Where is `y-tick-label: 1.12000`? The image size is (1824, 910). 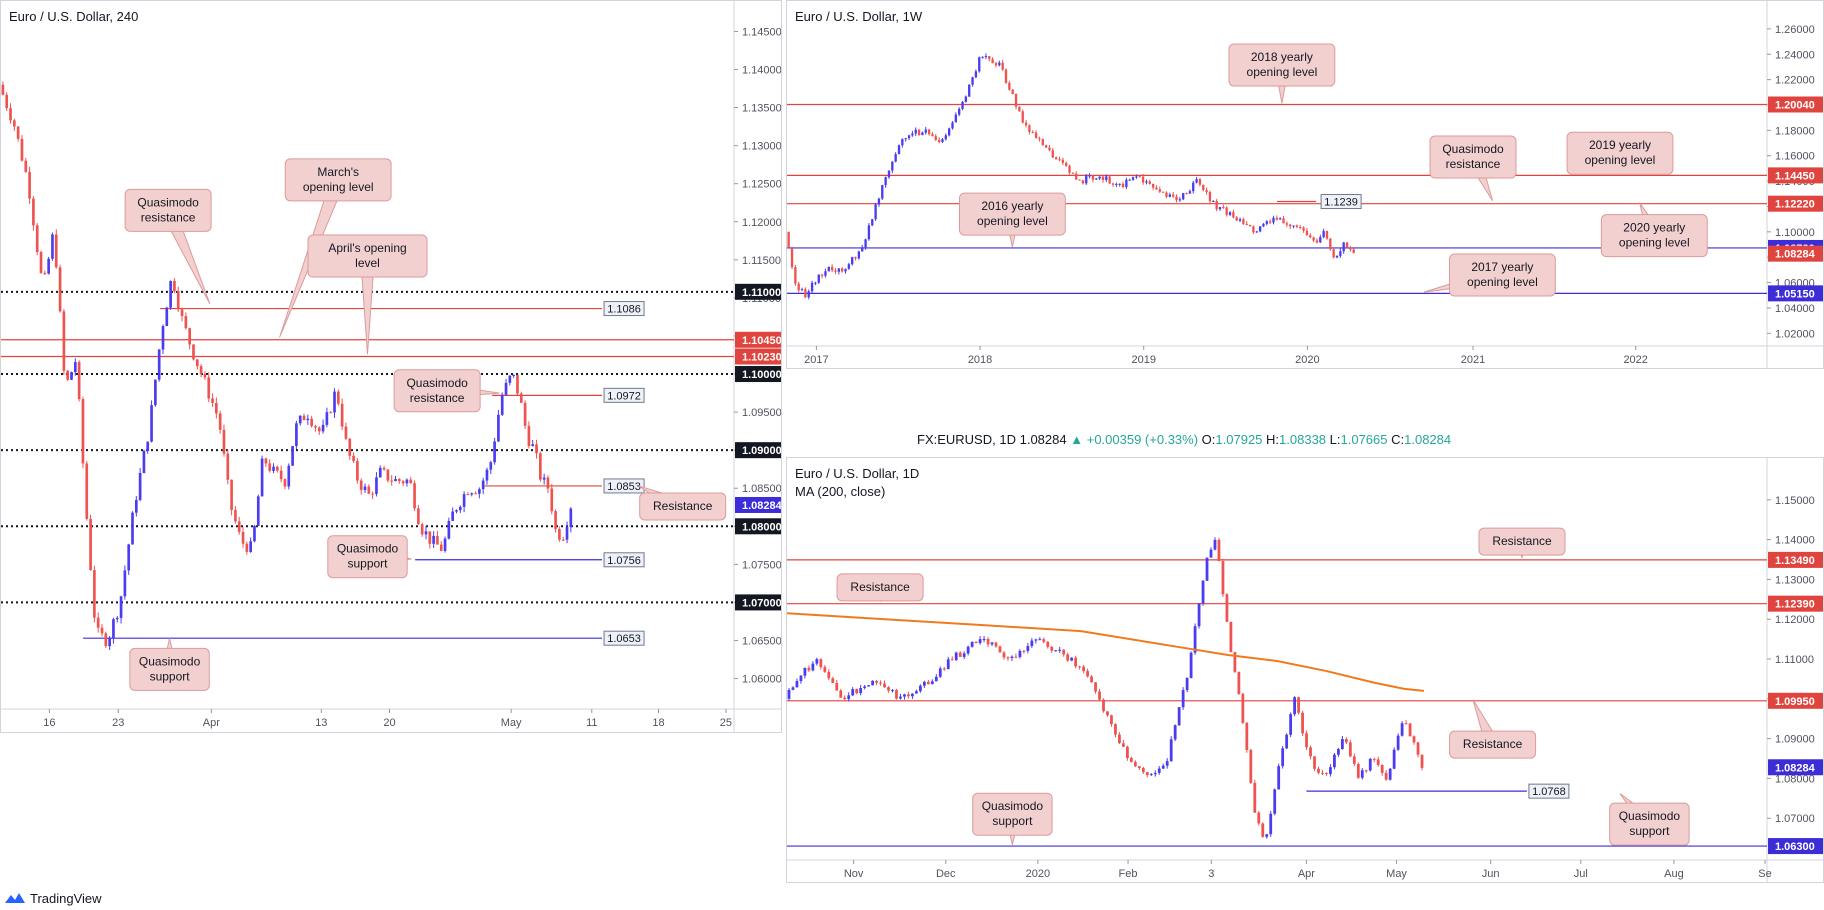
y-tick-label: 1.12000 is located at coordinates (762, 223).